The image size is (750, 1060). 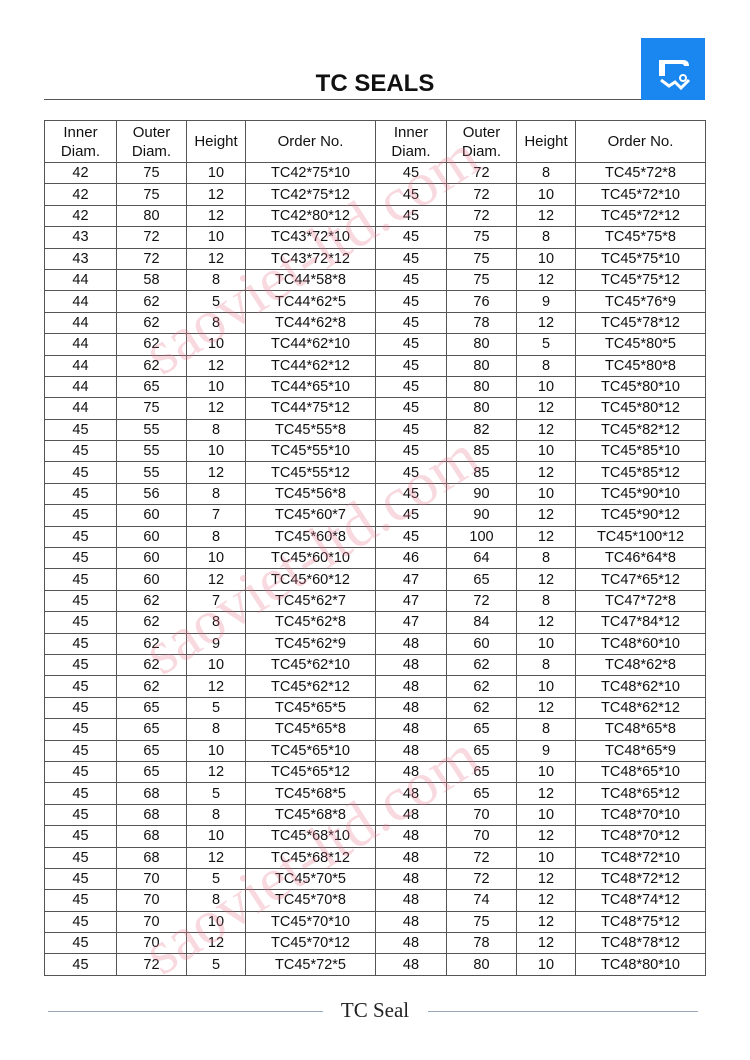 What do you see at coordinates (640, 943) in the screenshot?
I see `table-cell: TC48*78*12` at bounding box center [640, 943].